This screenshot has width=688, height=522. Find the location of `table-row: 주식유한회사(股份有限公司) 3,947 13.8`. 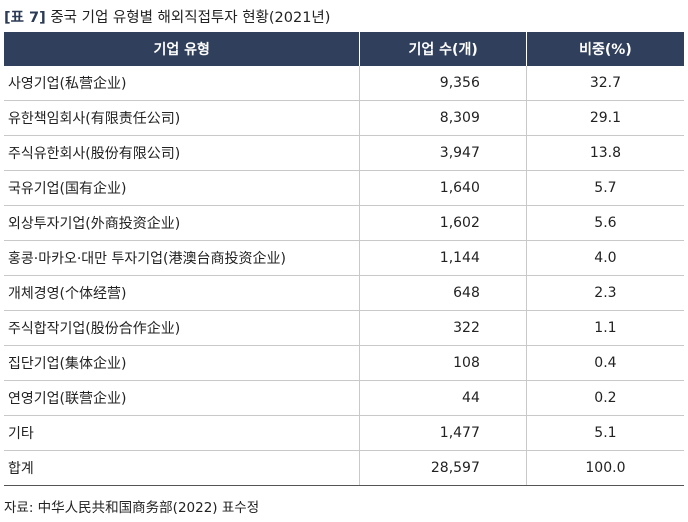

table-row: 주식유한회사(股份有限公司) 3,947 13.8 is located at coordinates (344, 153).